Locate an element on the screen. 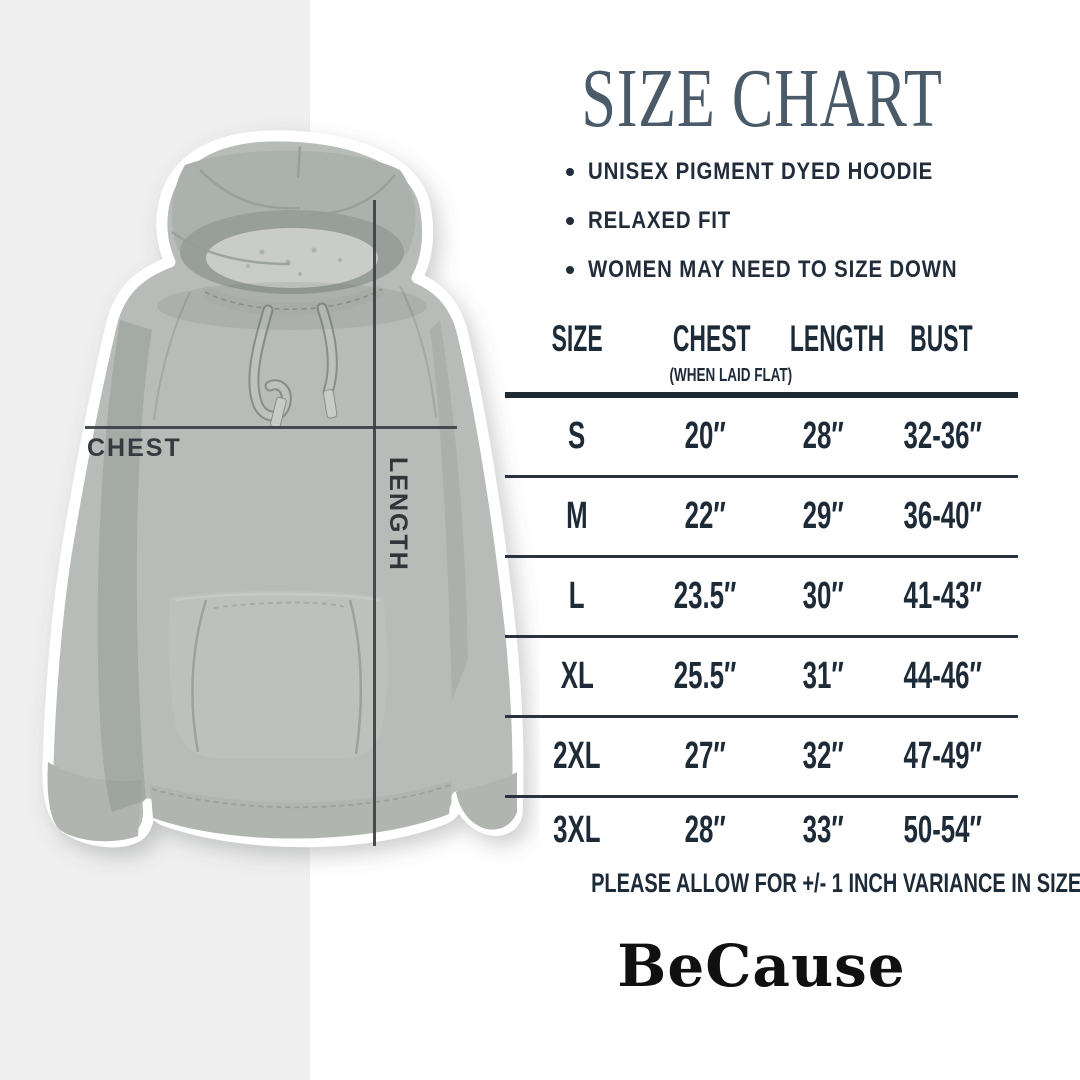  table-row: XL 25.5″ 31″ 44-46″ is located at coordinates (761, 678).